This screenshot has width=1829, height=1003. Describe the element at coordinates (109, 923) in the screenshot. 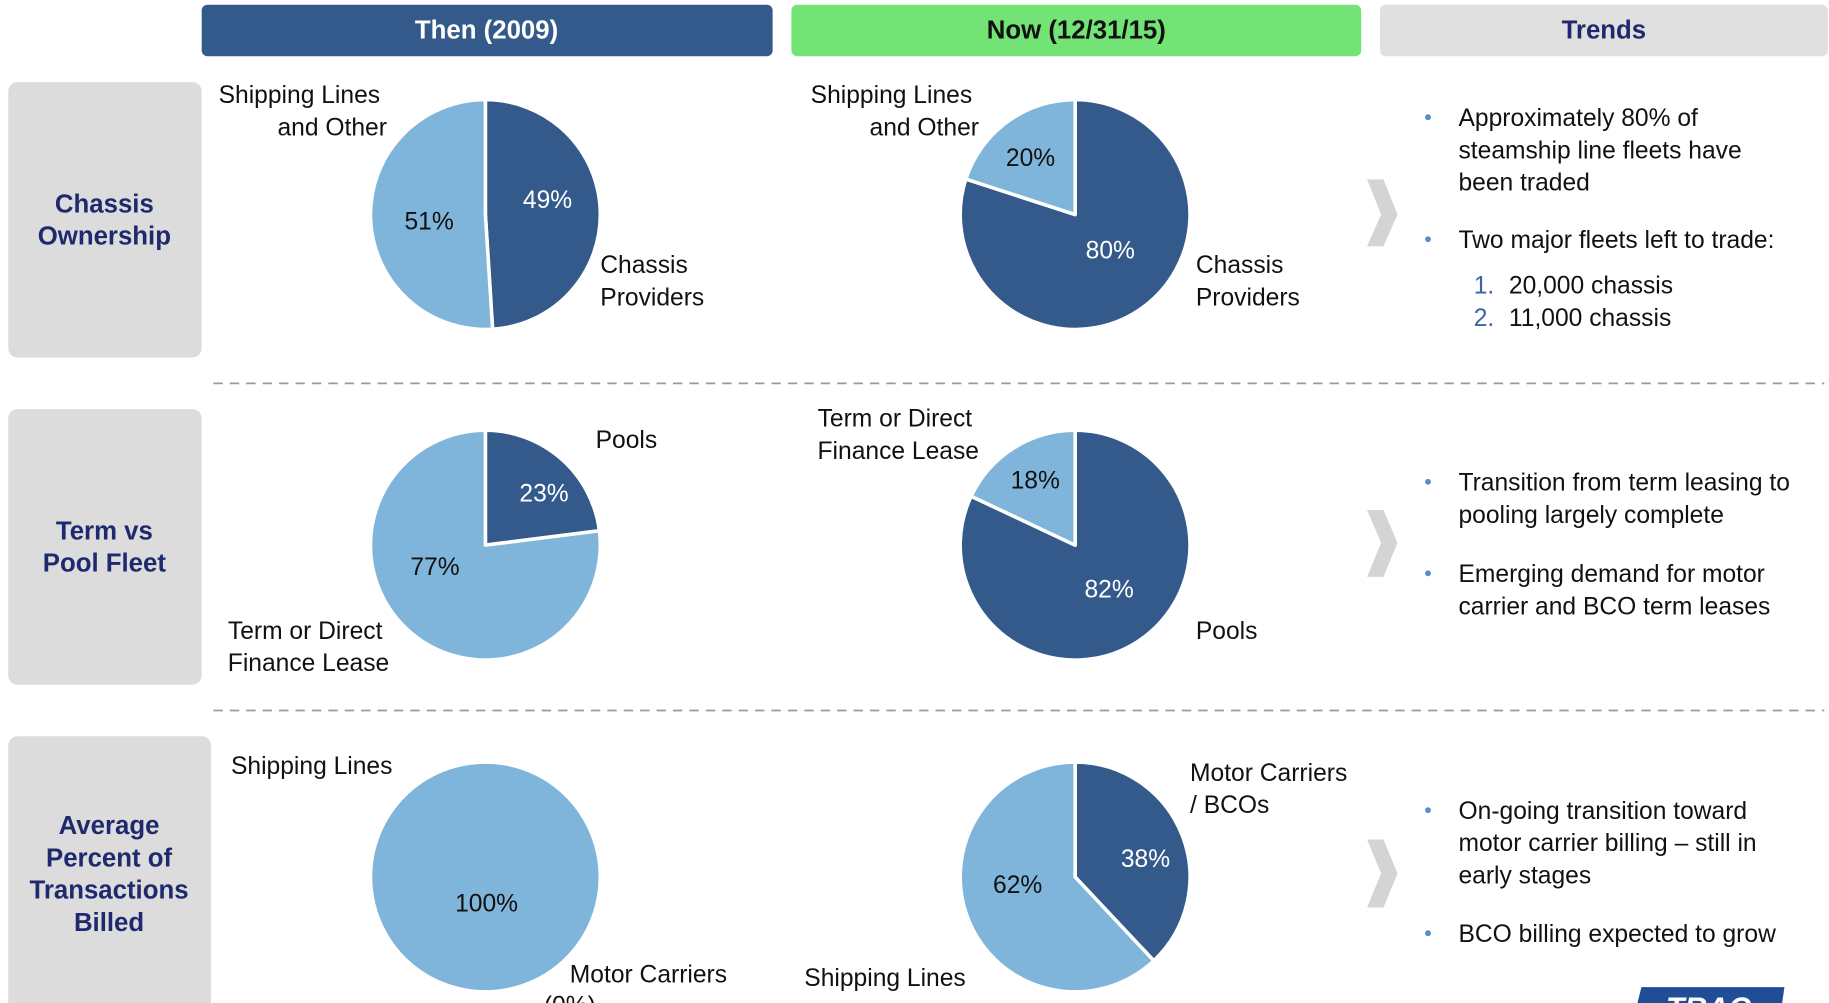

I see `row-label: Billed` at that location.